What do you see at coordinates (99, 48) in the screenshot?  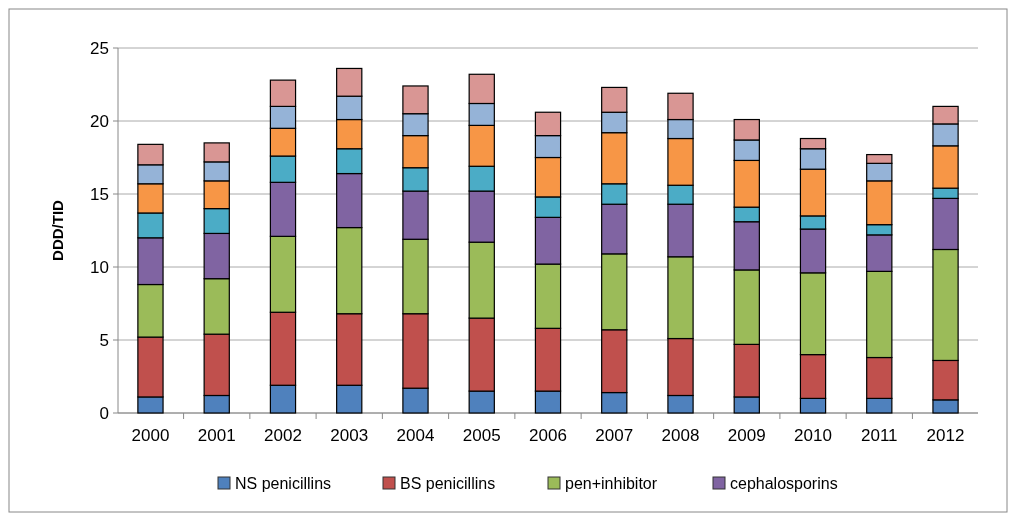 I see `y-tick-label: 25` at bounding box center [99, 48].